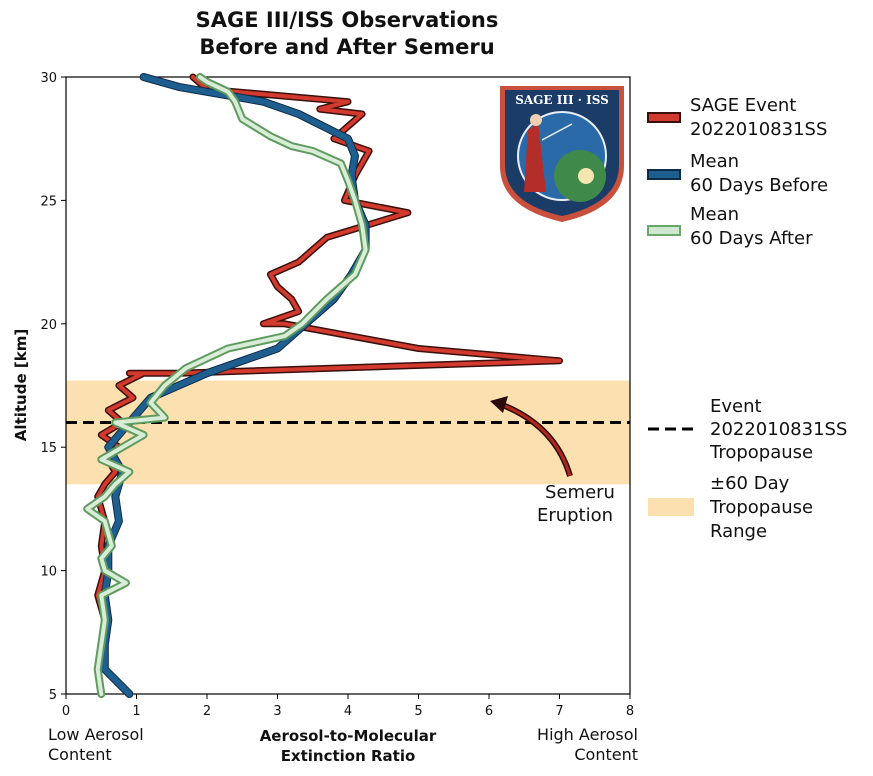 The image size is (873, 776). What do you see at coordinates (347, 20) in the screenshot?
I see `chart-title-line-1: SAGE III/ISS Observations` at bounding box center [347, 20].